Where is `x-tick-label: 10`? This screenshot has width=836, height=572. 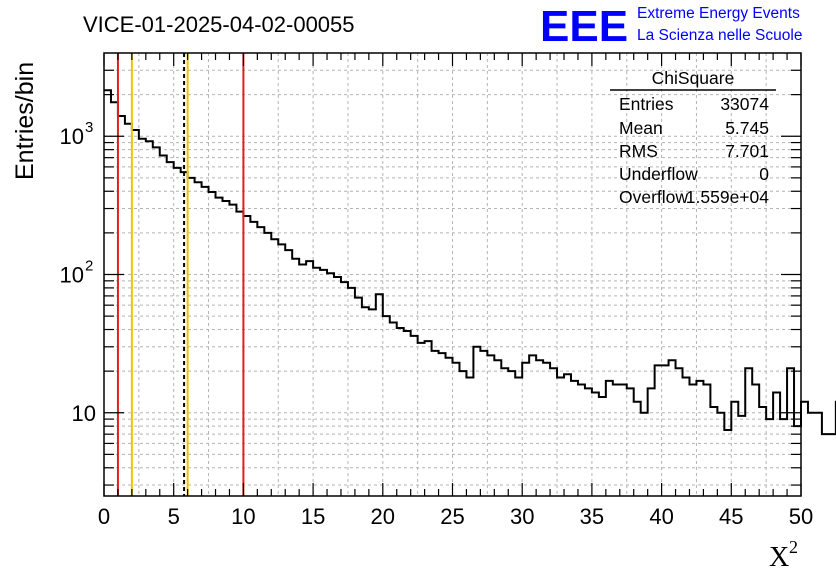
x-tick-label: 10 is located at coordinates (243, 516).